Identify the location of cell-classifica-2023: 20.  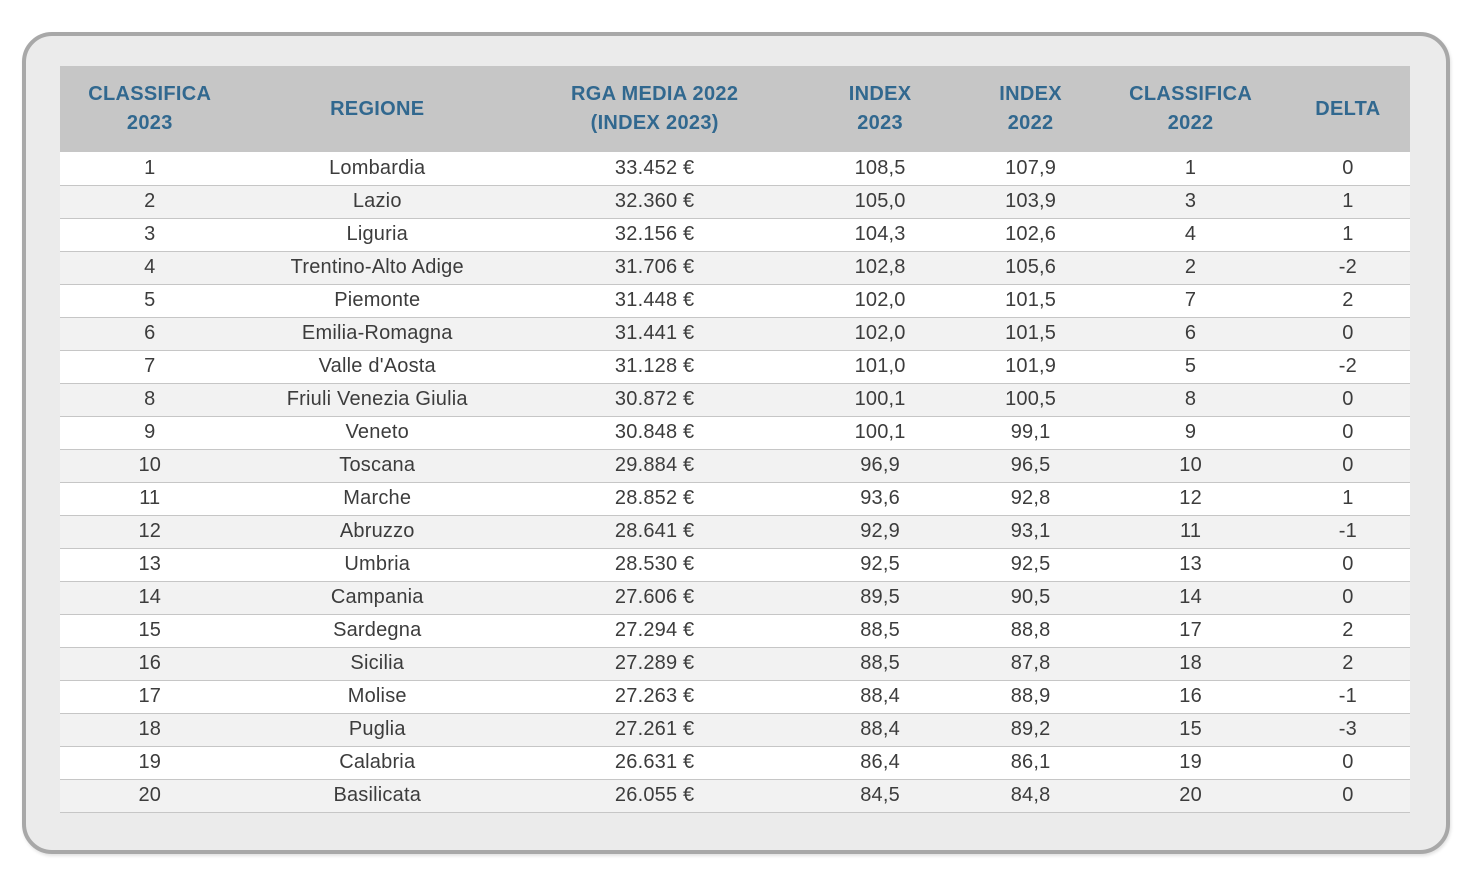
(150, 796).